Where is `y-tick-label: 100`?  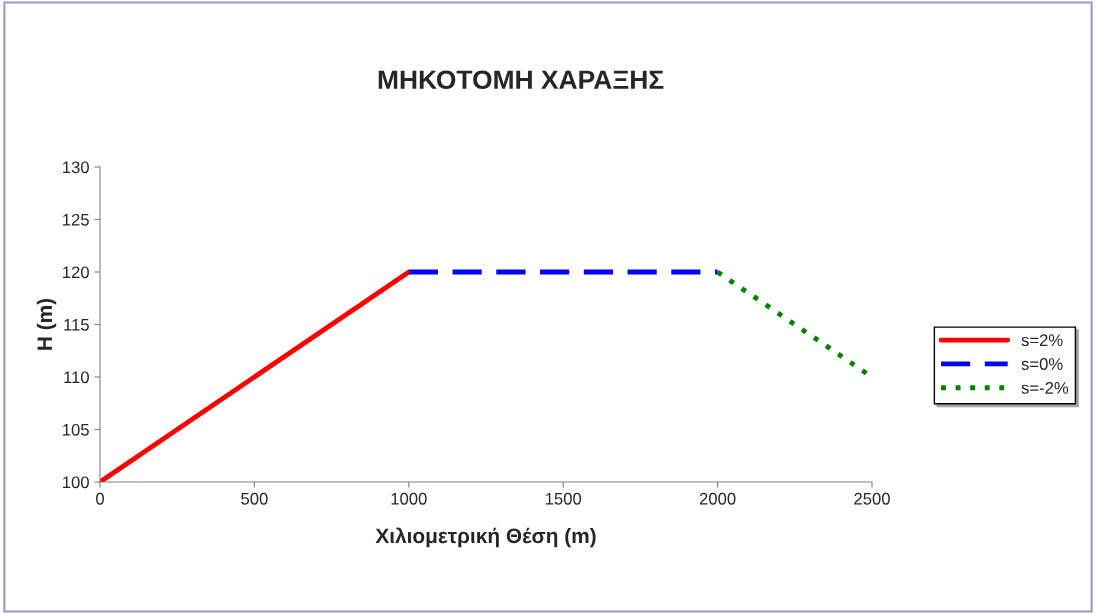
y-tick-label: 100 is located at coordinates (76, 482).